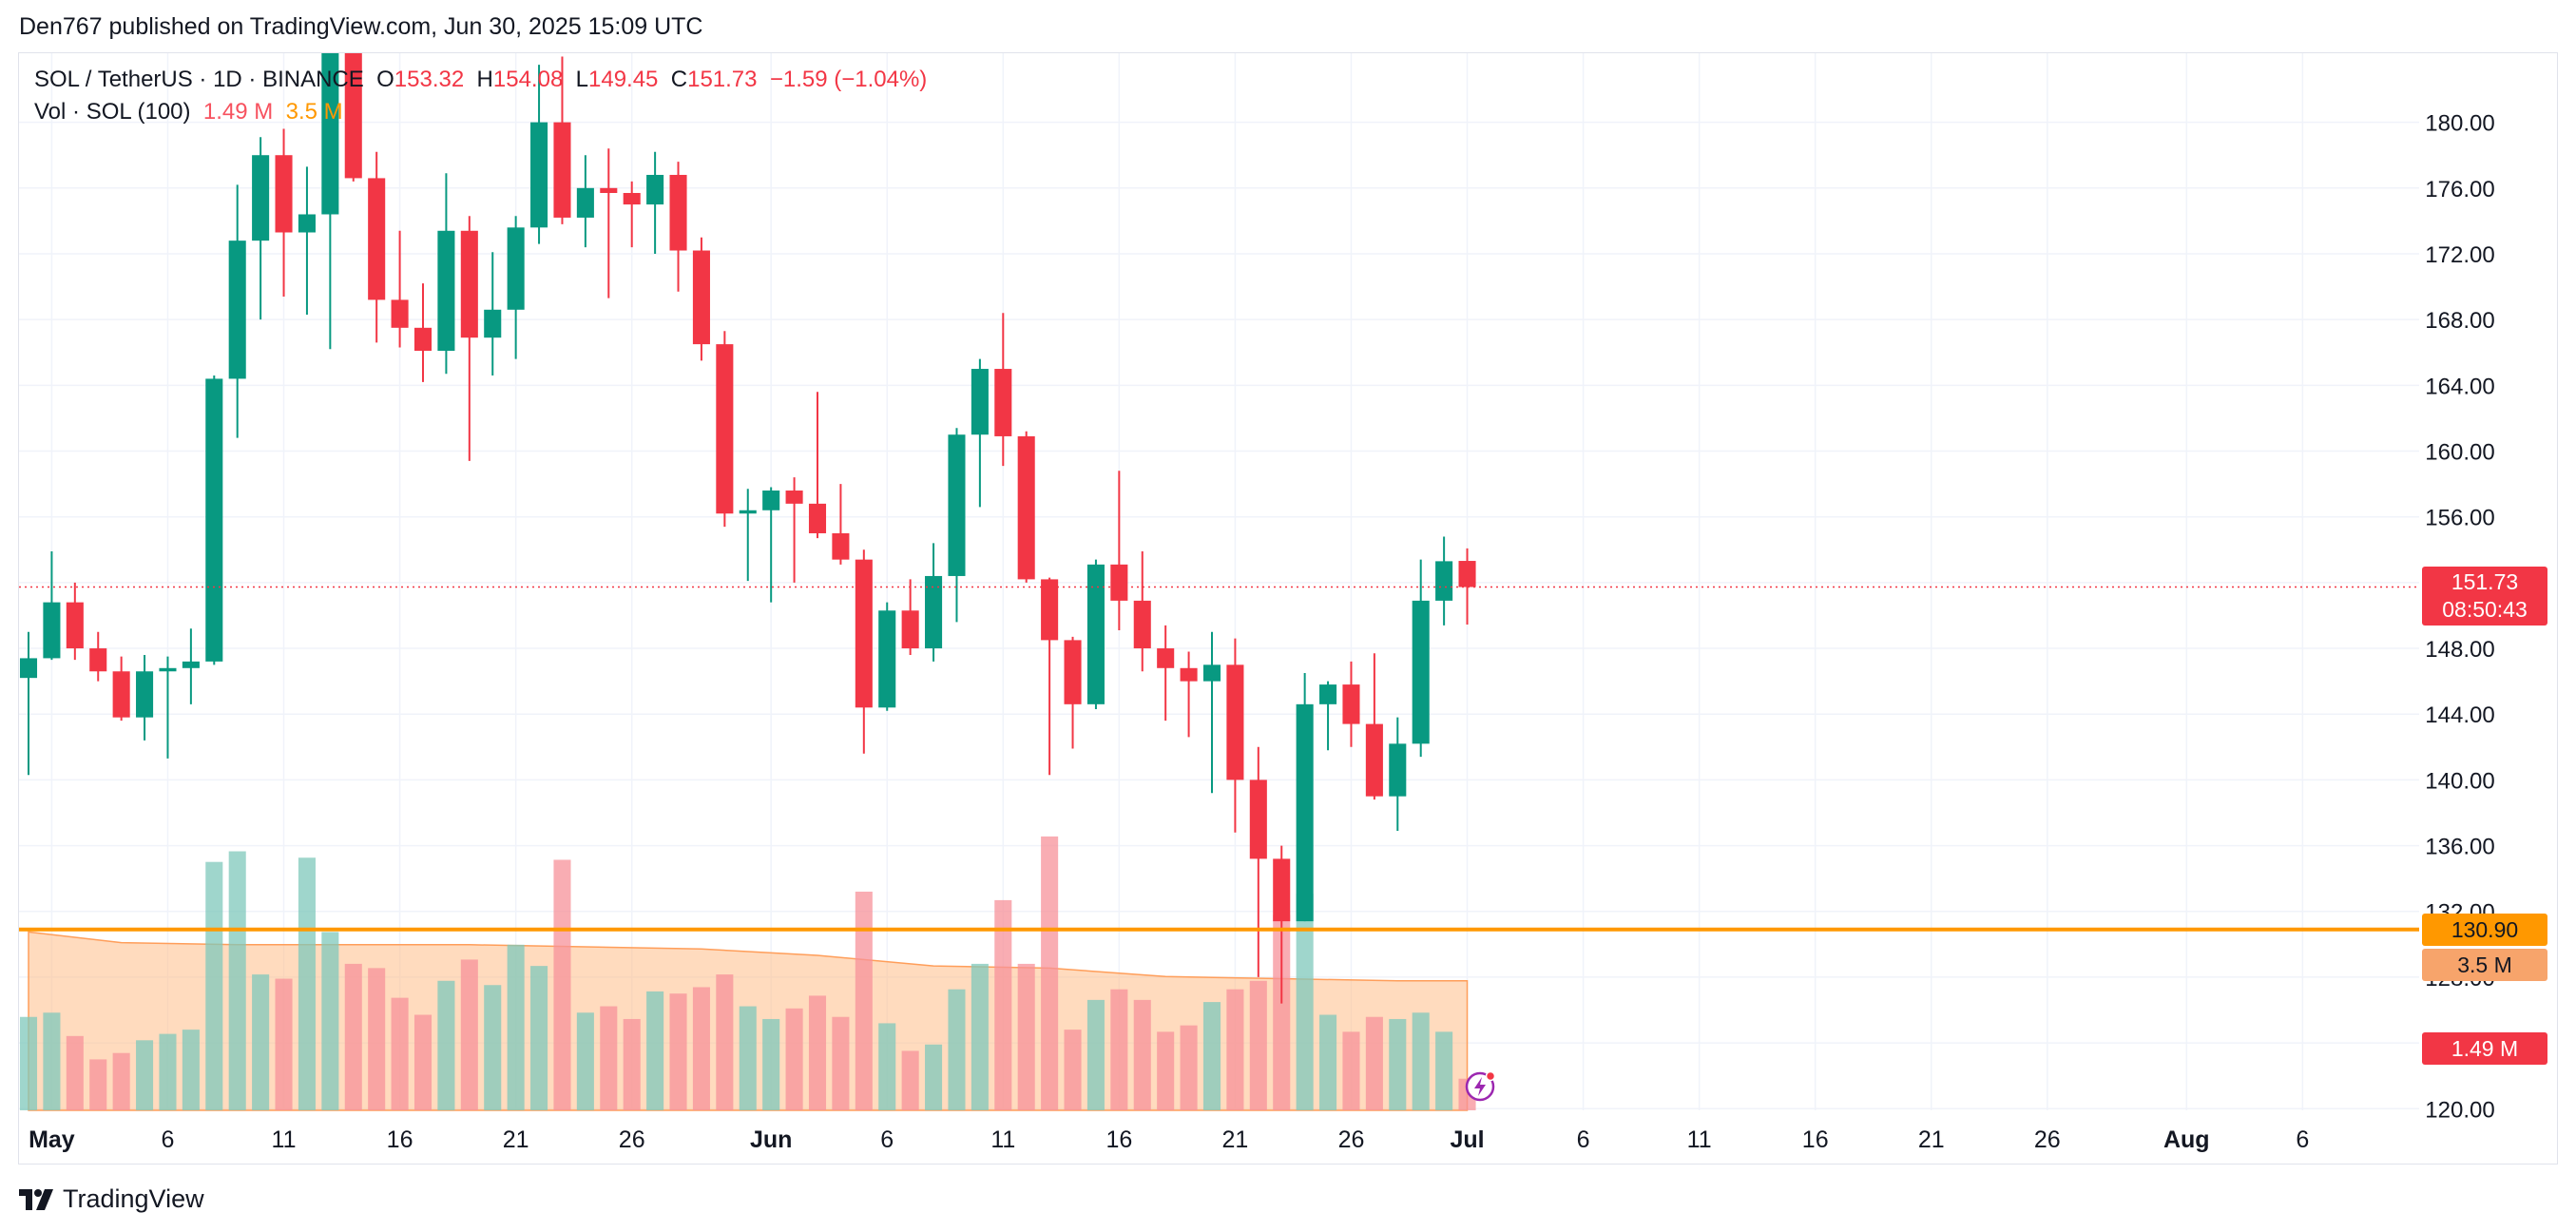  What do you see at coordinates (314, 112) in the screenshot?
I see `legend-volume-ma-value: 3.5 M` at bounding box center [314, 112].